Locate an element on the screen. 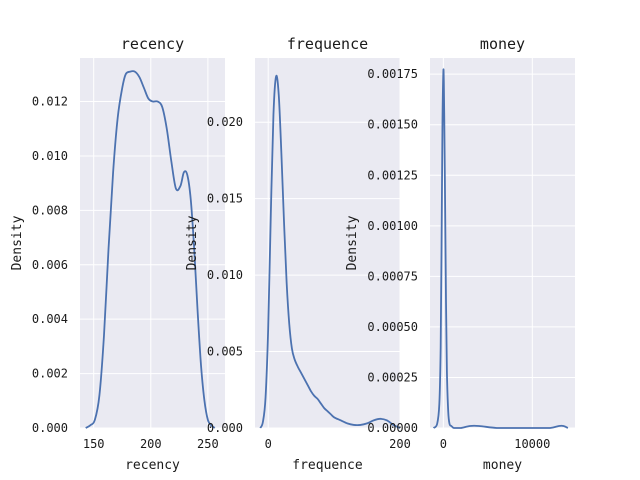 The height and width of the screenshot is (480, 640). recency-y-tick-label: 0.004 is located at coordinates (50, 319).